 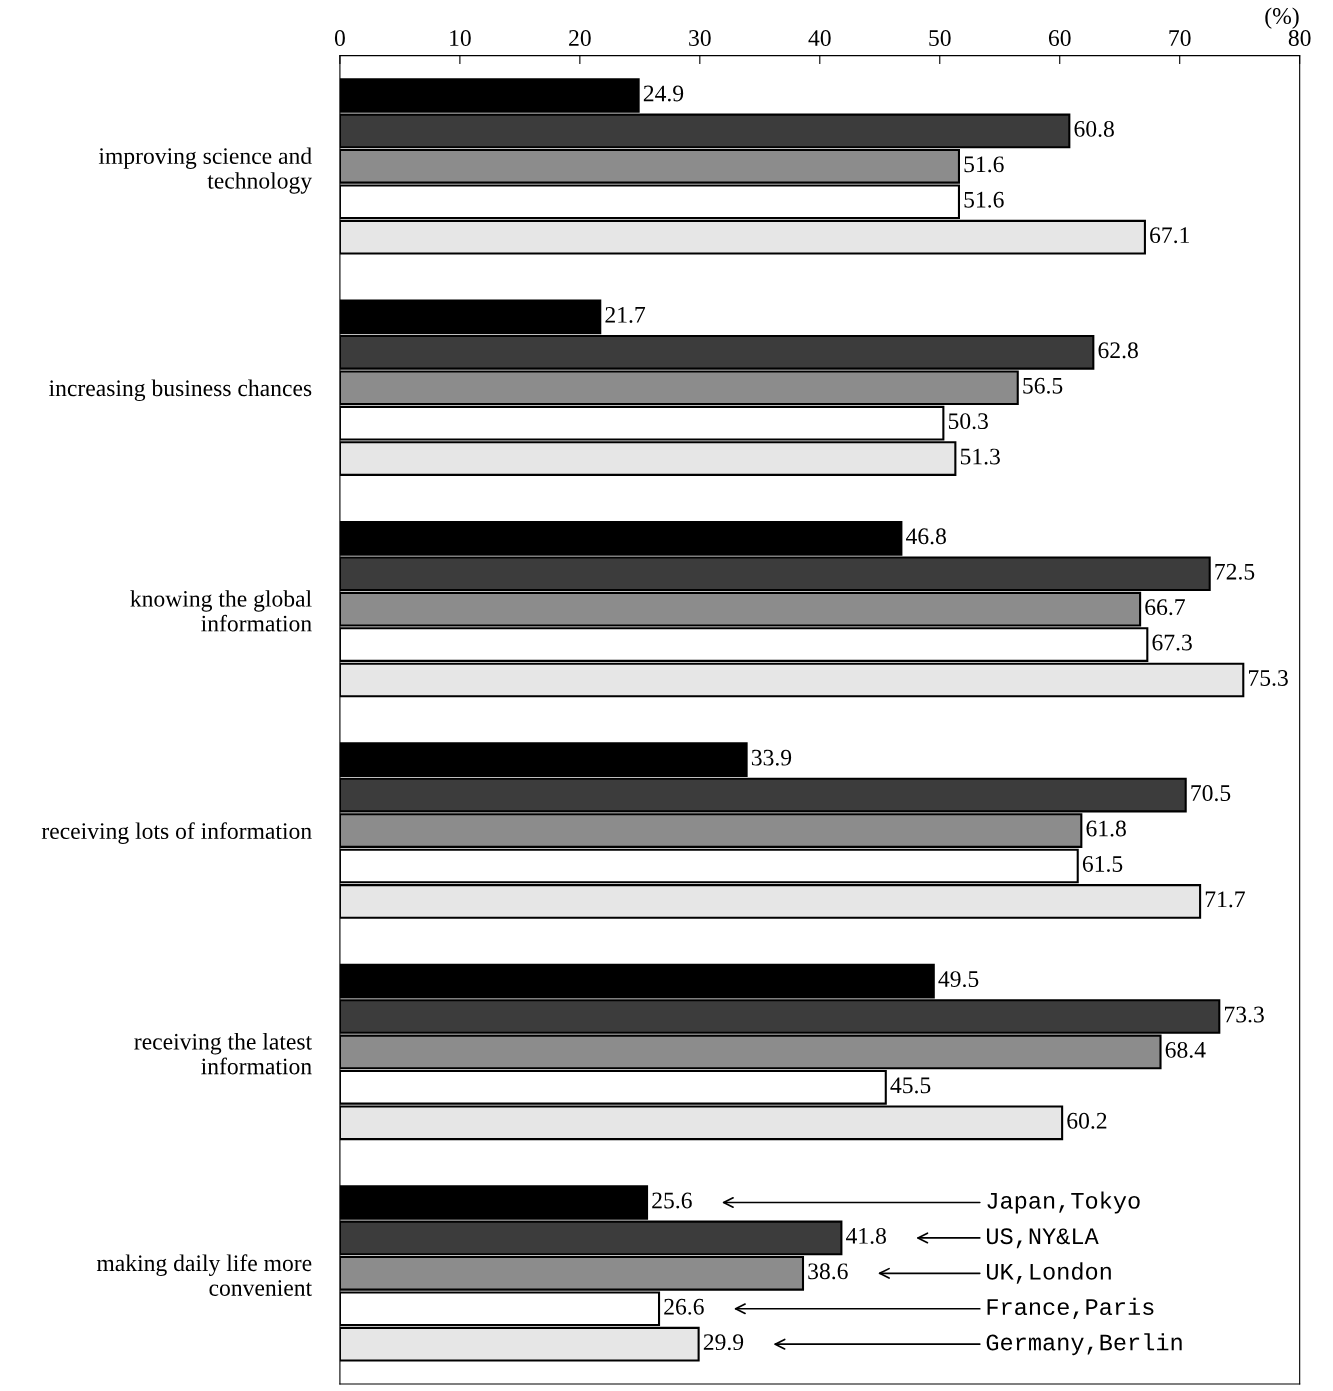 What do you see at coordinates (980, 456) in the screenshot?
I see `data-label: 51.3` at bounding box center [980, 456].